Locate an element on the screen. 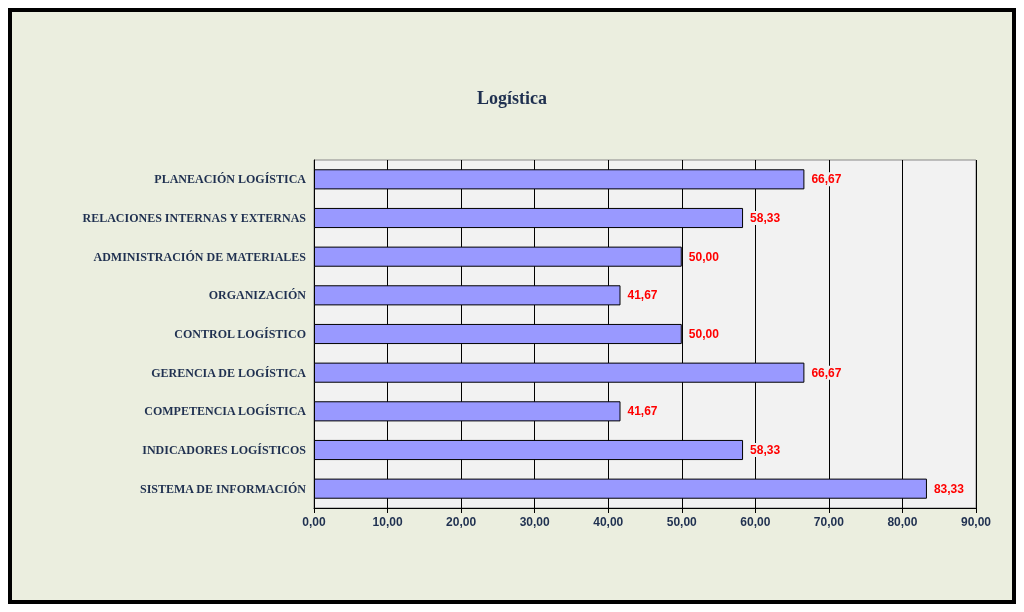 The width and height of the screenshot is (1024, 612). x-tick-label: 80,00 is located at coordinates (902, 522).